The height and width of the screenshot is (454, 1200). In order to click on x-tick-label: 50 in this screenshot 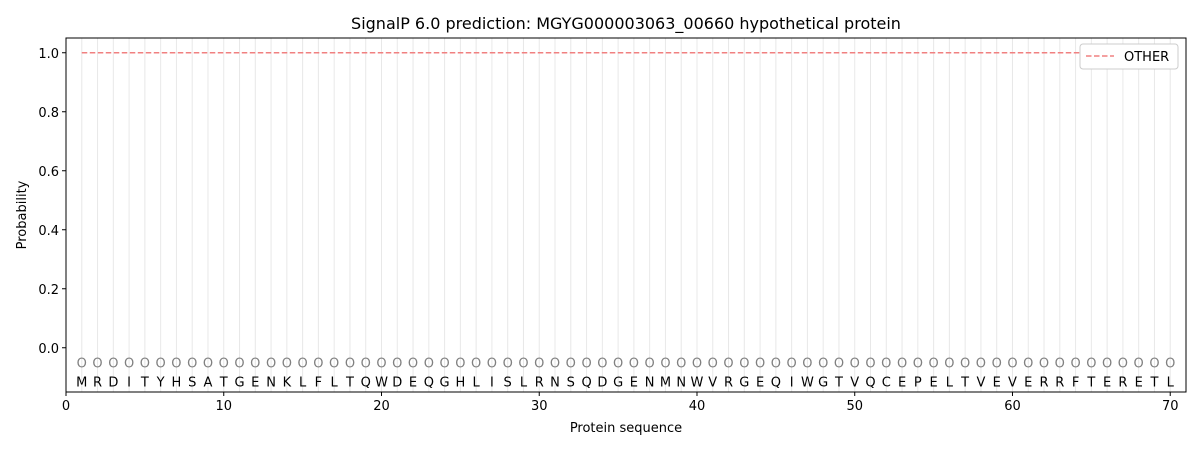, I will do `click(854, 406)`.